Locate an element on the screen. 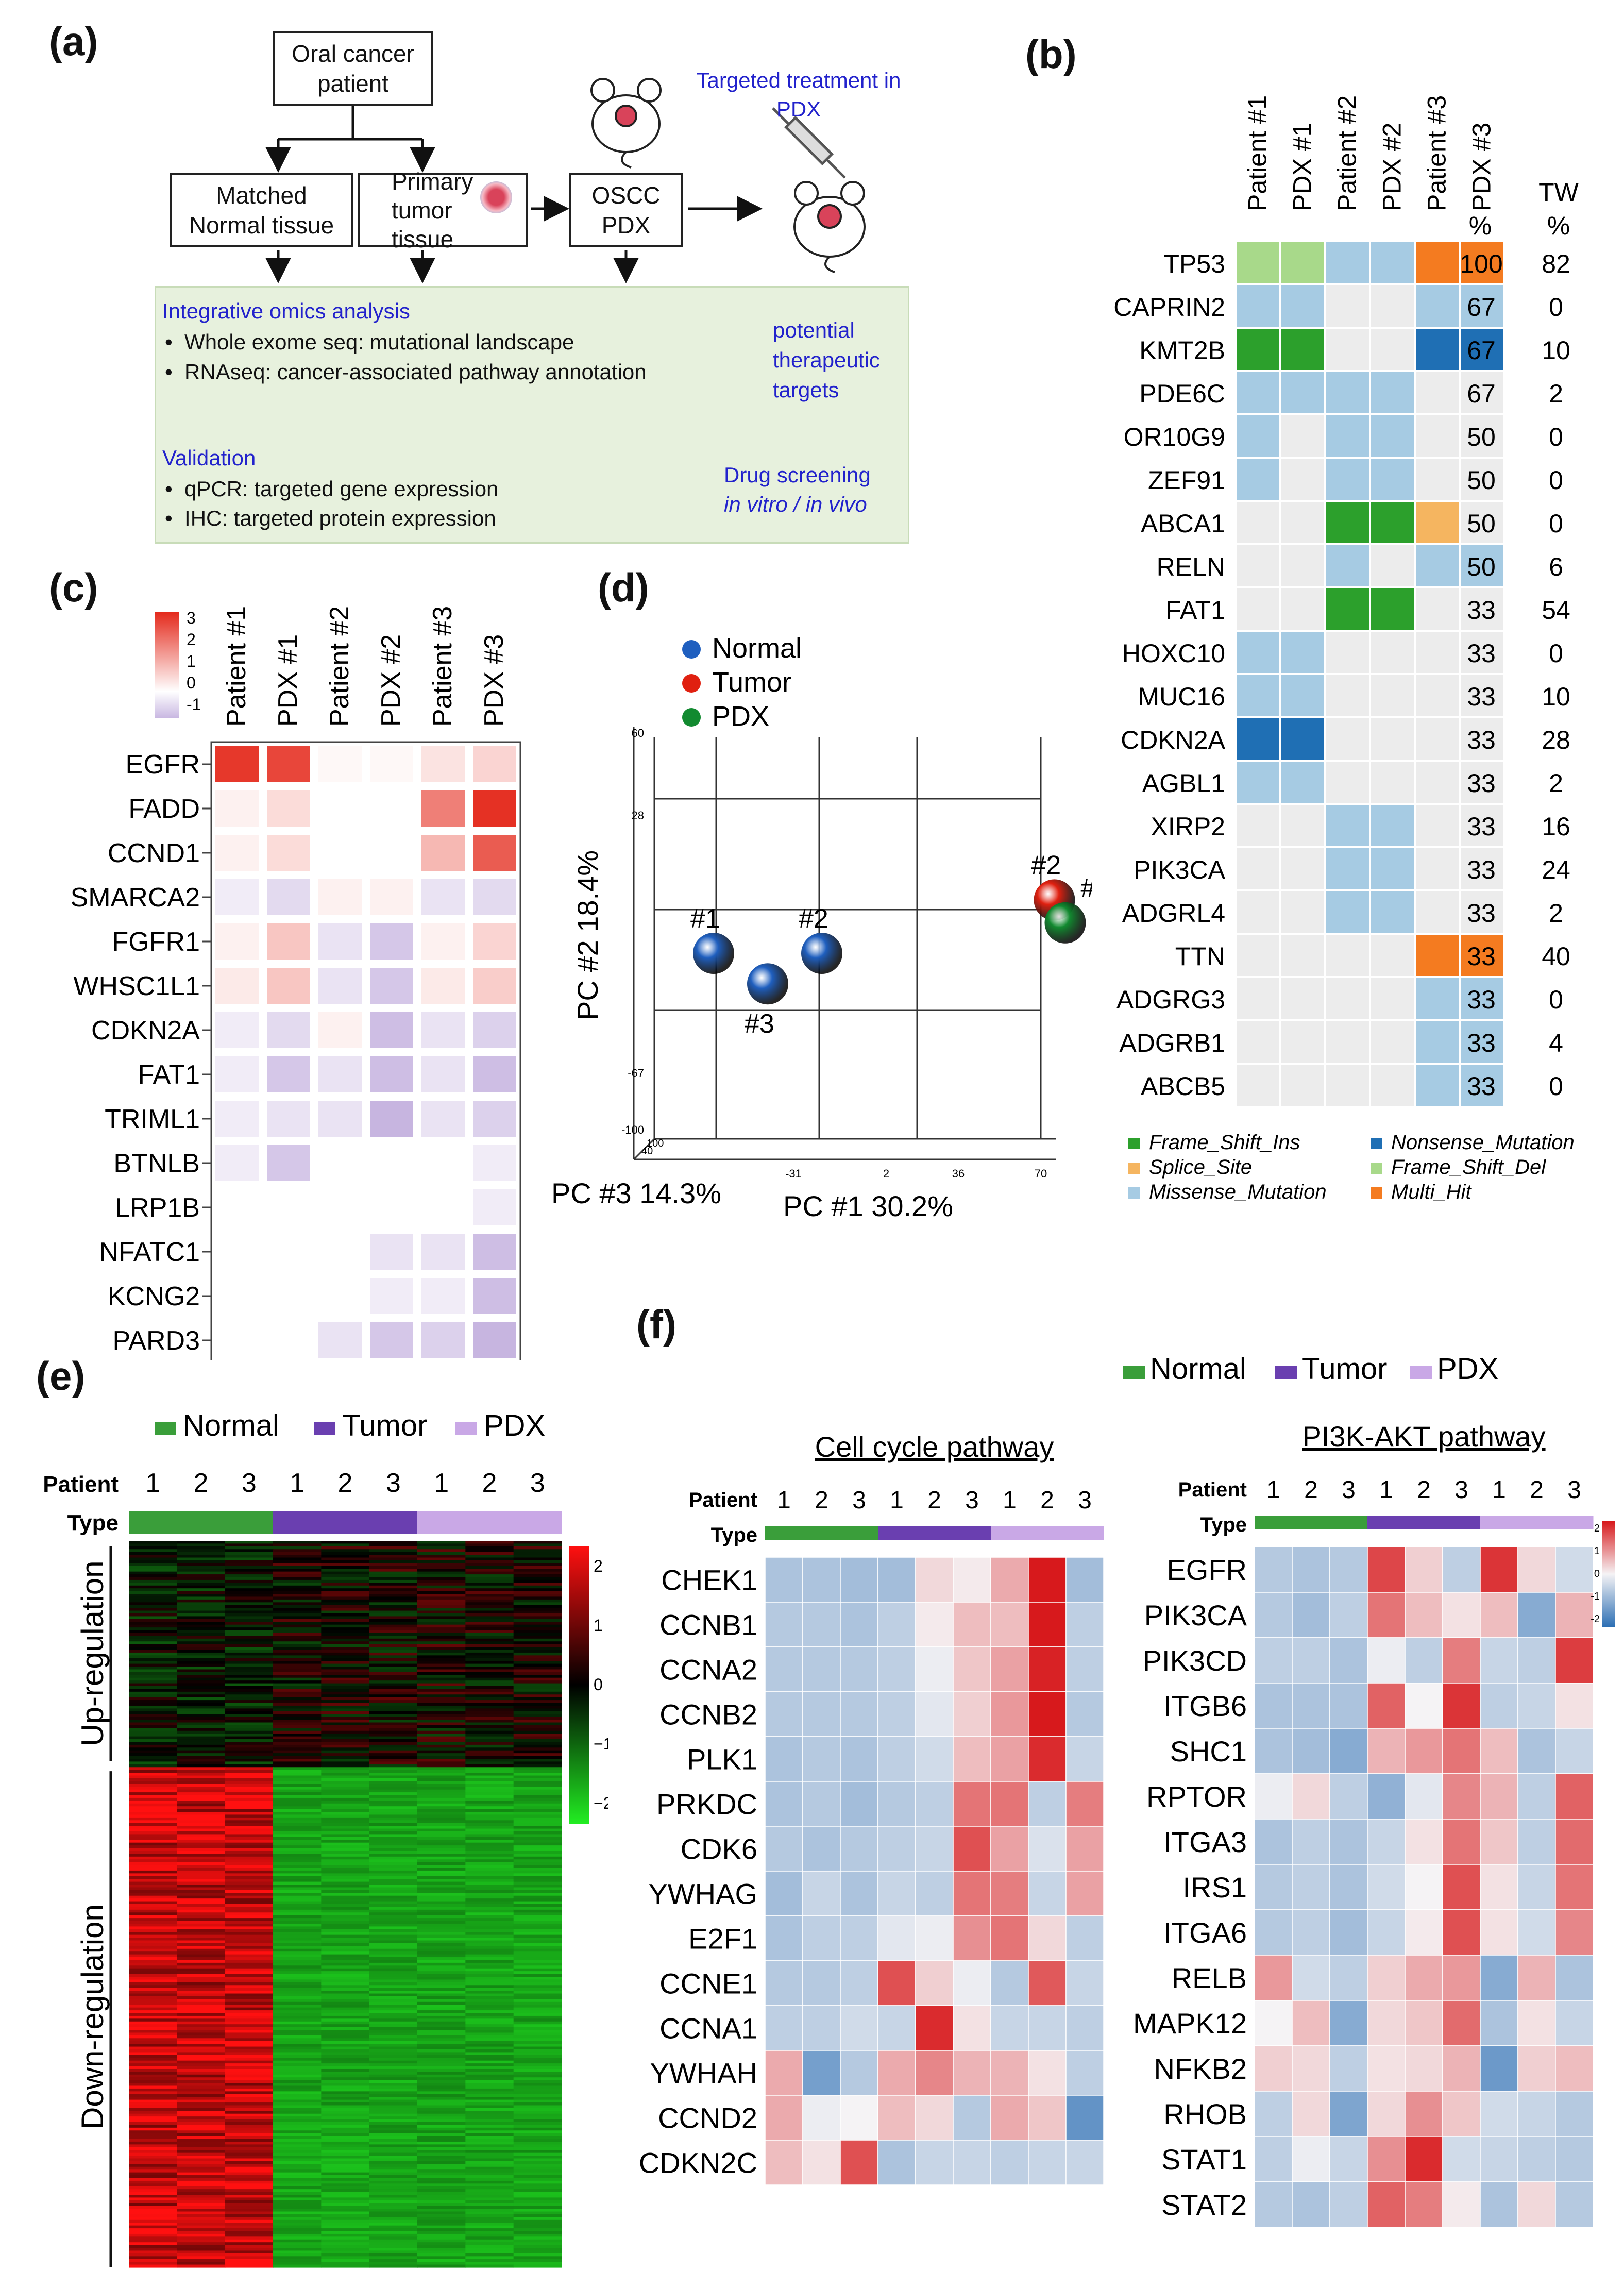  cell-cycle-gene-label: CDKN2C is located at coordinates (698, 2163).